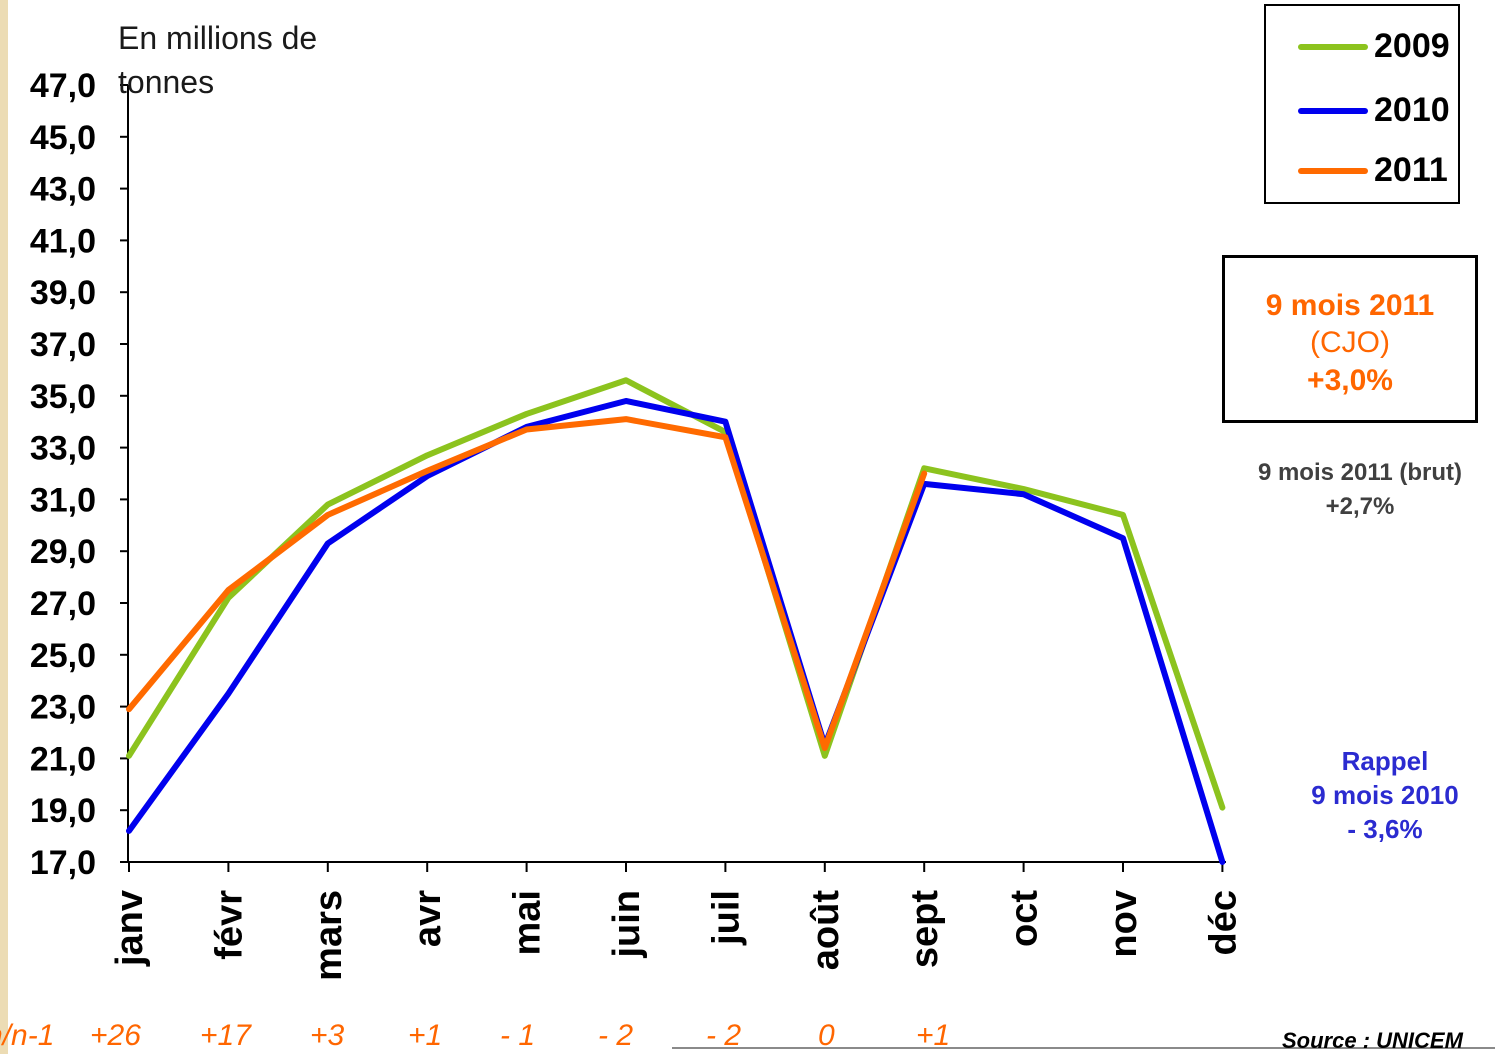  Describe the element at coordinates (4, 527) in the screenshot. I see `side-strip` at that location.